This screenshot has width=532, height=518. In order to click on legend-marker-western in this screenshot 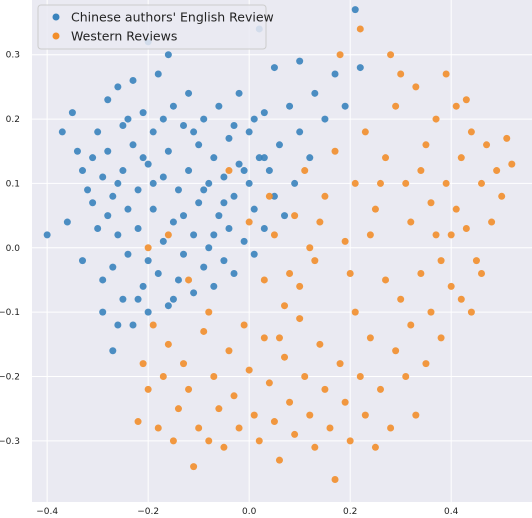, I will do `click(56, 36)`.